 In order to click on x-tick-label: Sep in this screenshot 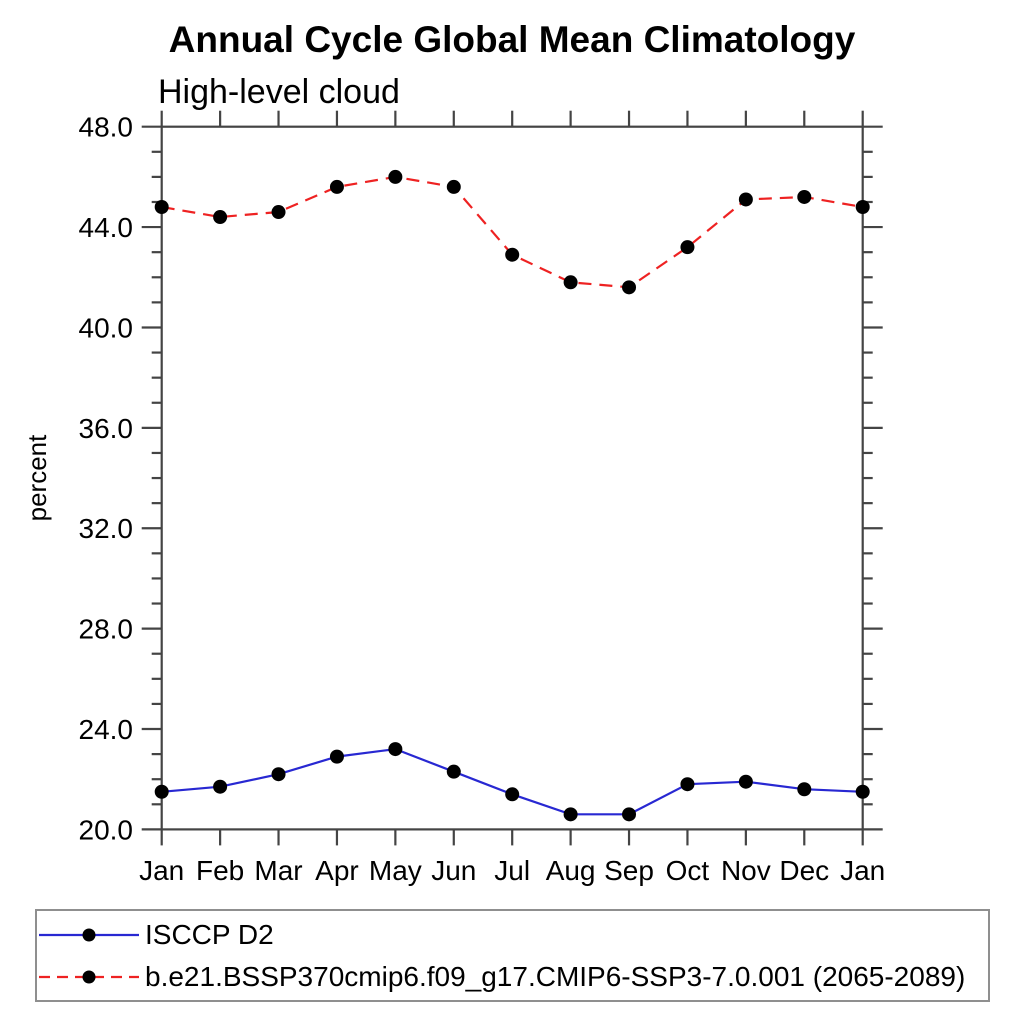, I will do `click(629, 870)`.